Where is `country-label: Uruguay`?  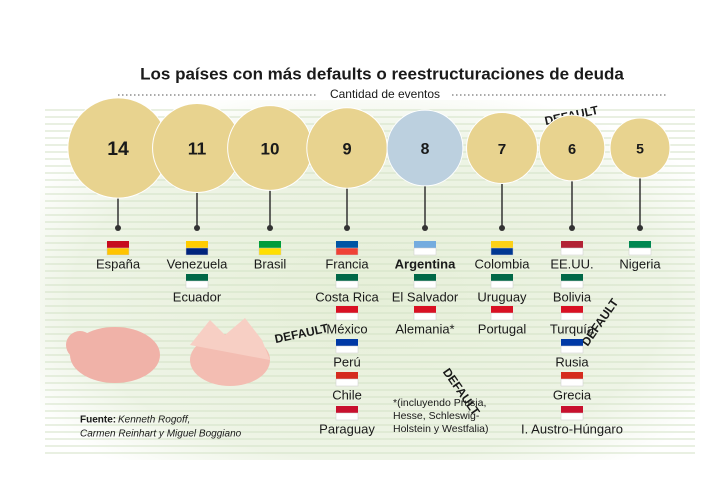
country-label: Uruguay is located at coordinates (502, 296).